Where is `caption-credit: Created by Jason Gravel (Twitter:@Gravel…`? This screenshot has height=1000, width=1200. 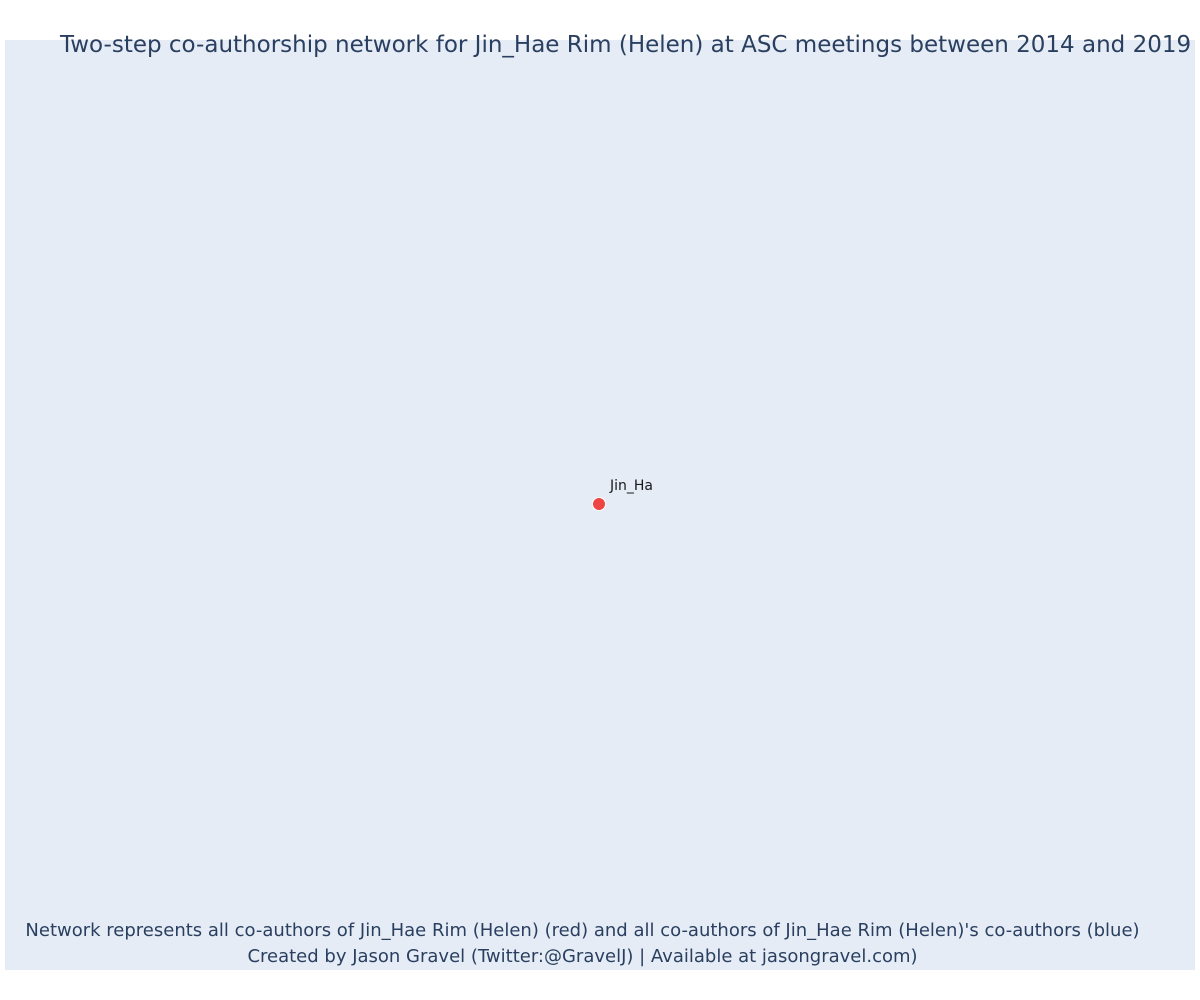 caption-credit: Created by Jason Gravel (Twitter:@Gravel… is located at coordinates (582, 956).